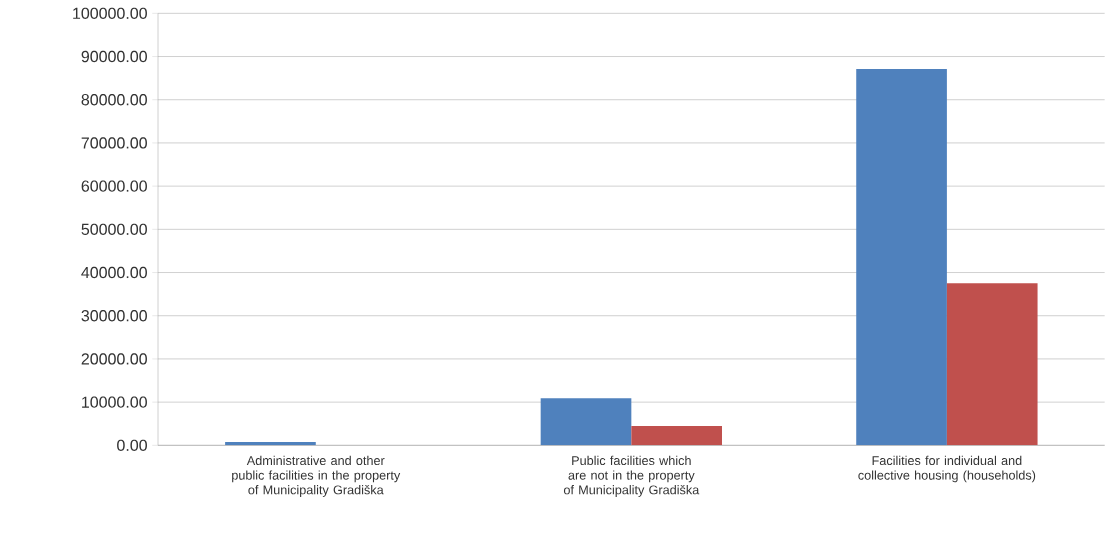 This screenshot has width=1110, height=554. What do you see at coordinates (114, 316) in the screenshot?
I see `y-tick-label: 30000.00` at bounding box center [114, 316].